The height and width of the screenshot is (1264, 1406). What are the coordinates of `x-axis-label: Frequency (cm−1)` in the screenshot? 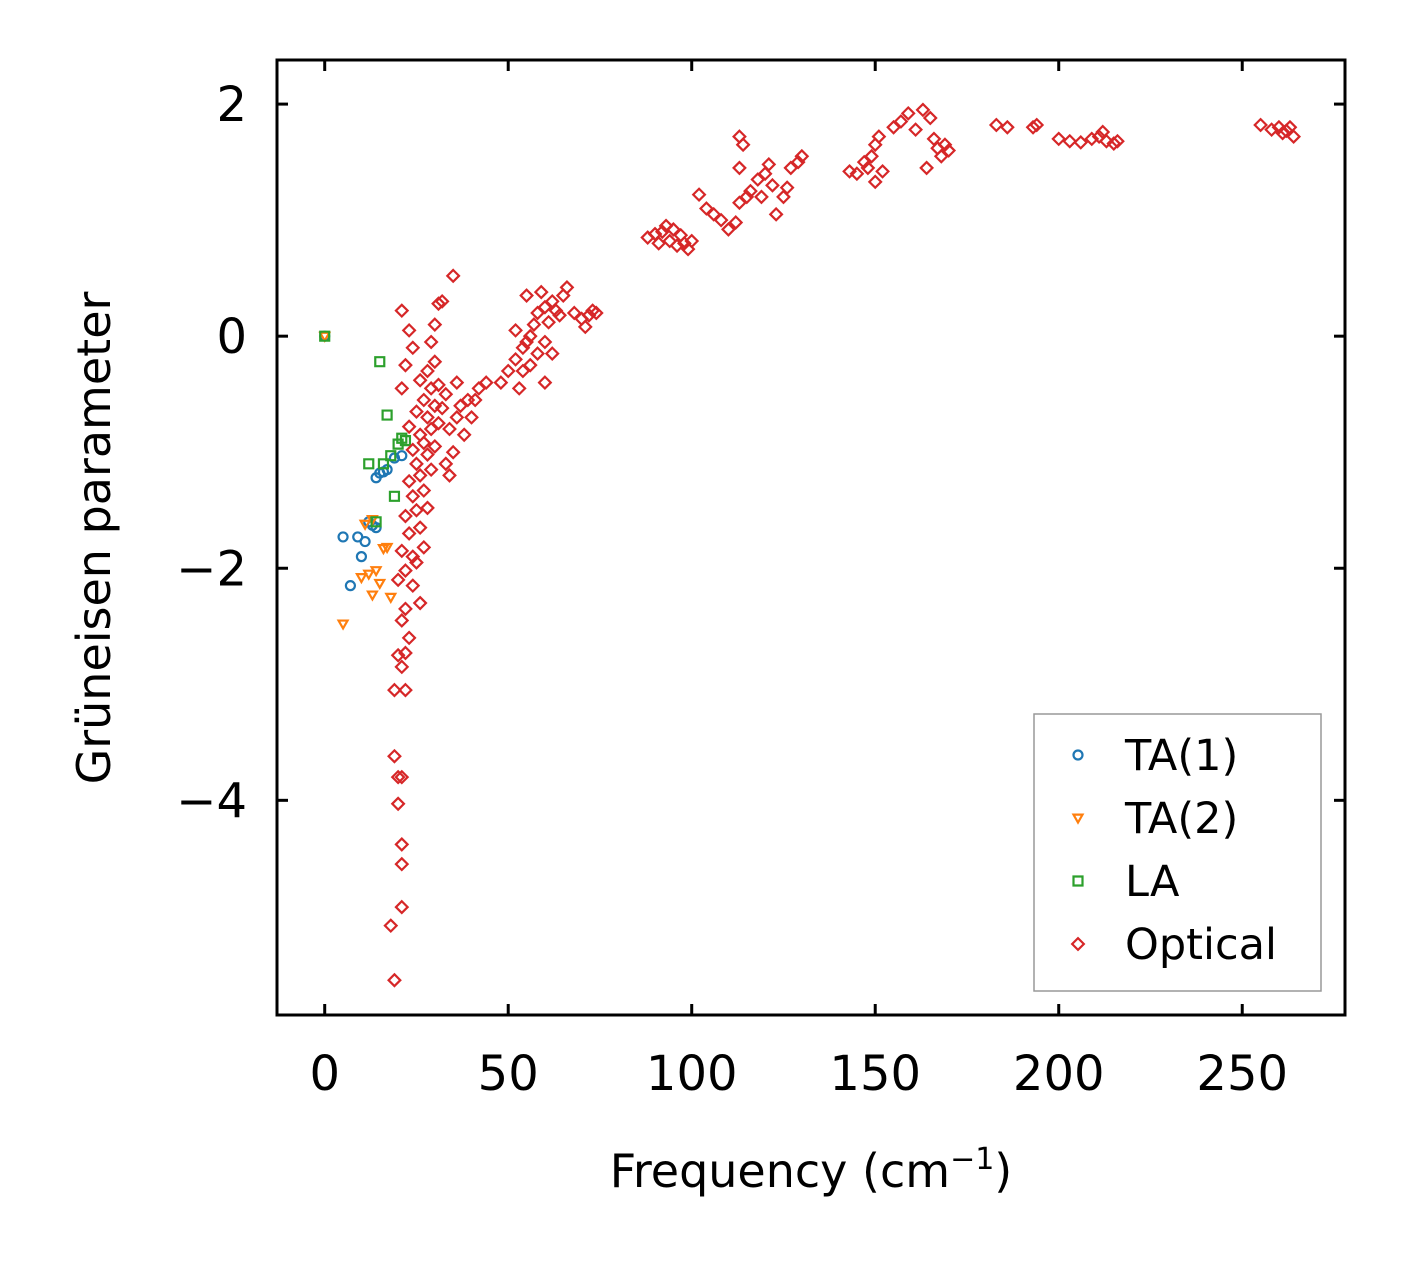 It's located at (811, 1170).